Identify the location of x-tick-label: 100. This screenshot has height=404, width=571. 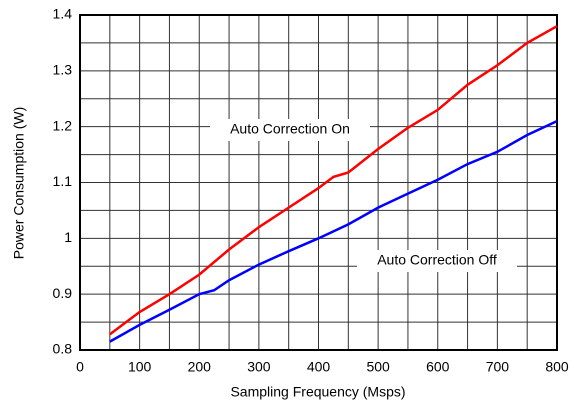
(140, 367).